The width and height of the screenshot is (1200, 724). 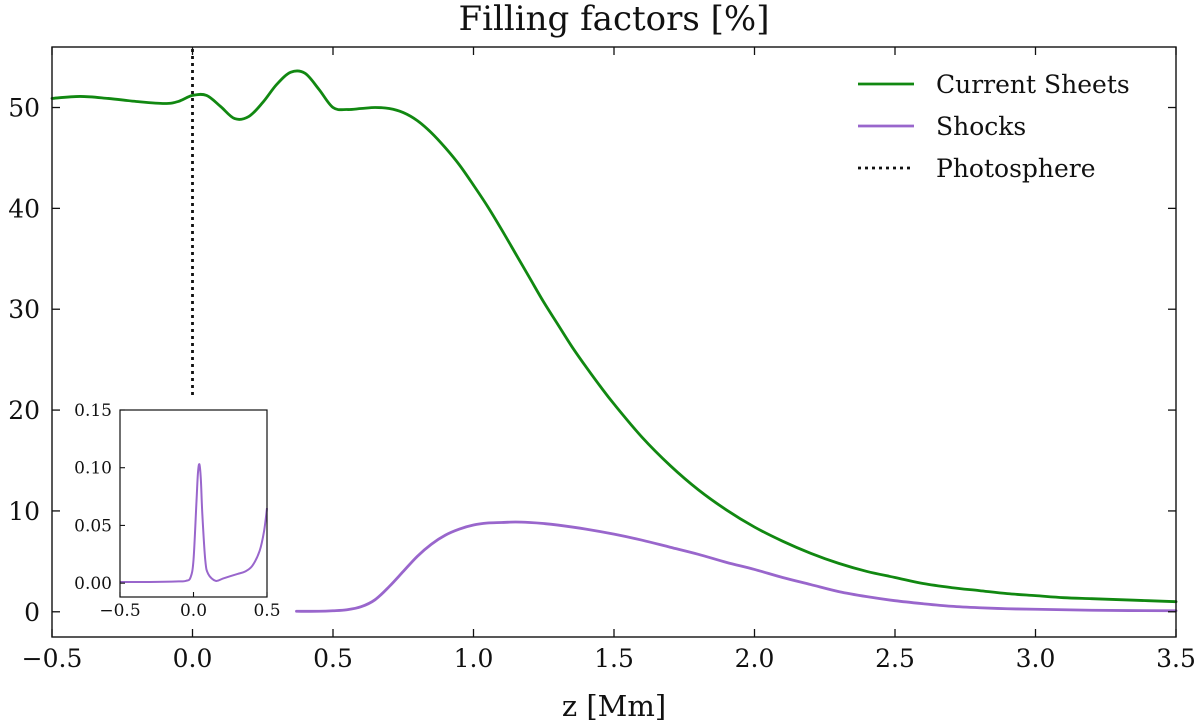 I want to click on legend: Current Sheets Shocks Photosphere, so click(x=994, y=126).